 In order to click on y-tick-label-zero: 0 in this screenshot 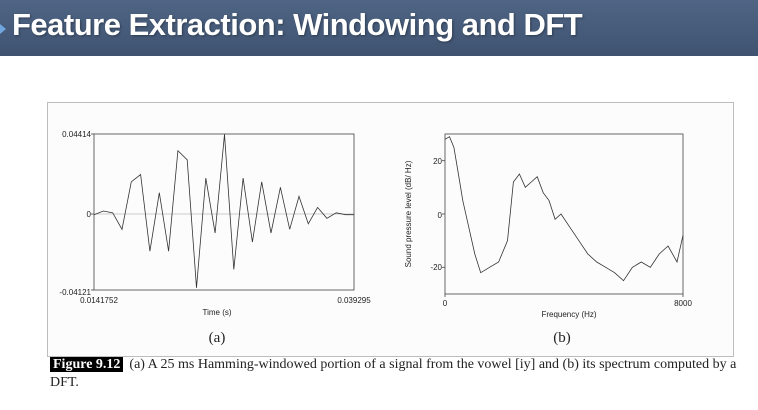, I will do `click(89, 214)`.